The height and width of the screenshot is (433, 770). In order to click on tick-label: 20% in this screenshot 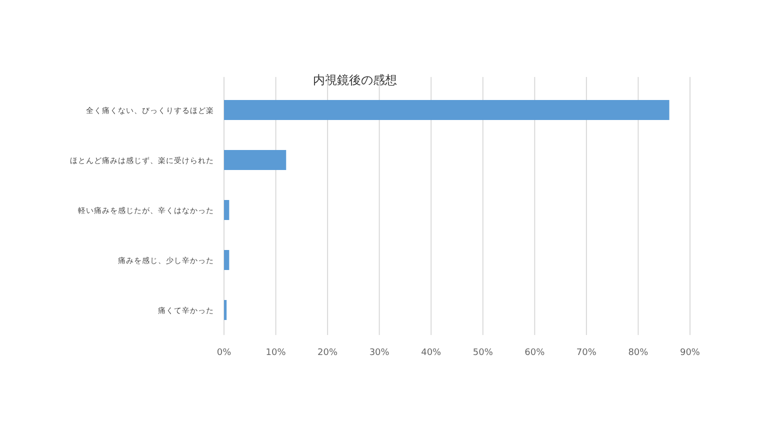, I will do `click(328, 353)`.